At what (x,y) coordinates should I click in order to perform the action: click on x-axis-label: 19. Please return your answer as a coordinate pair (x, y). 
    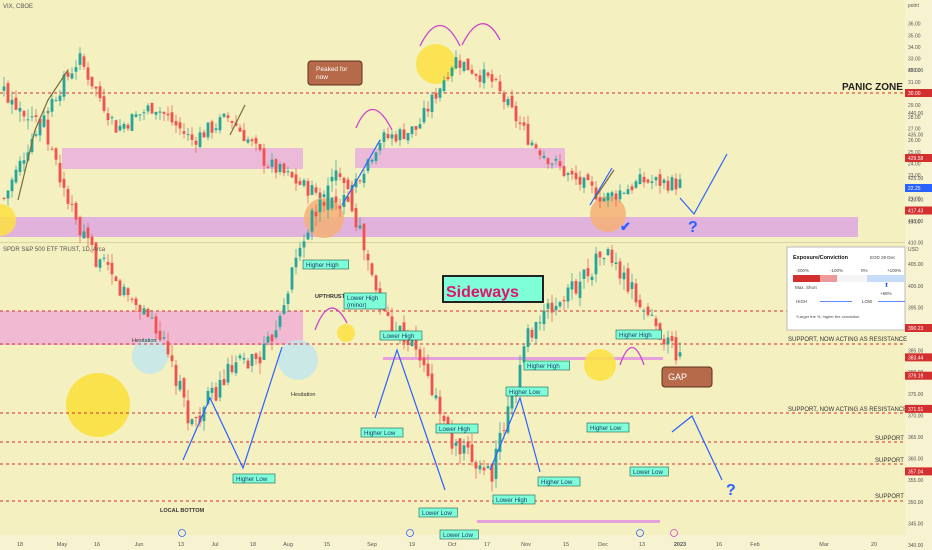
    Looking at the image, I should click on (412, 545).